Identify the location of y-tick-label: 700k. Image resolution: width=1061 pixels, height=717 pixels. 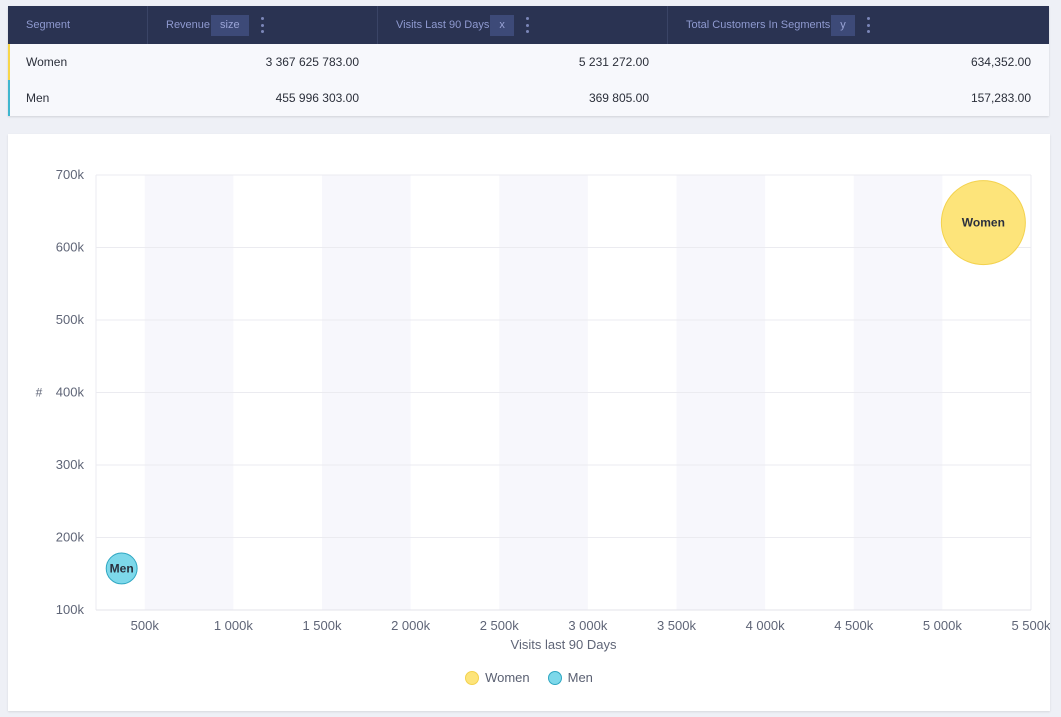
(70, 174).